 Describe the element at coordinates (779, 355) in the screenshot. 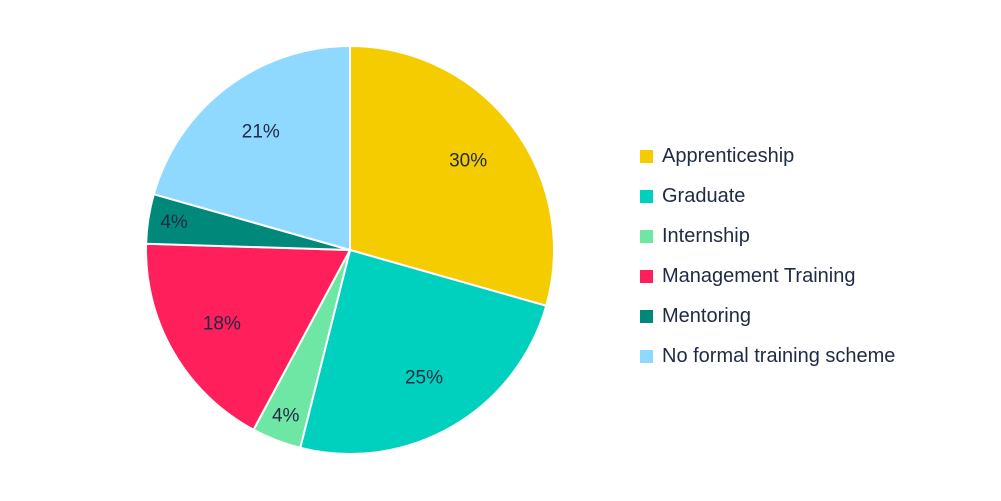

I see `legend-label: No formal training scheme` at that location.